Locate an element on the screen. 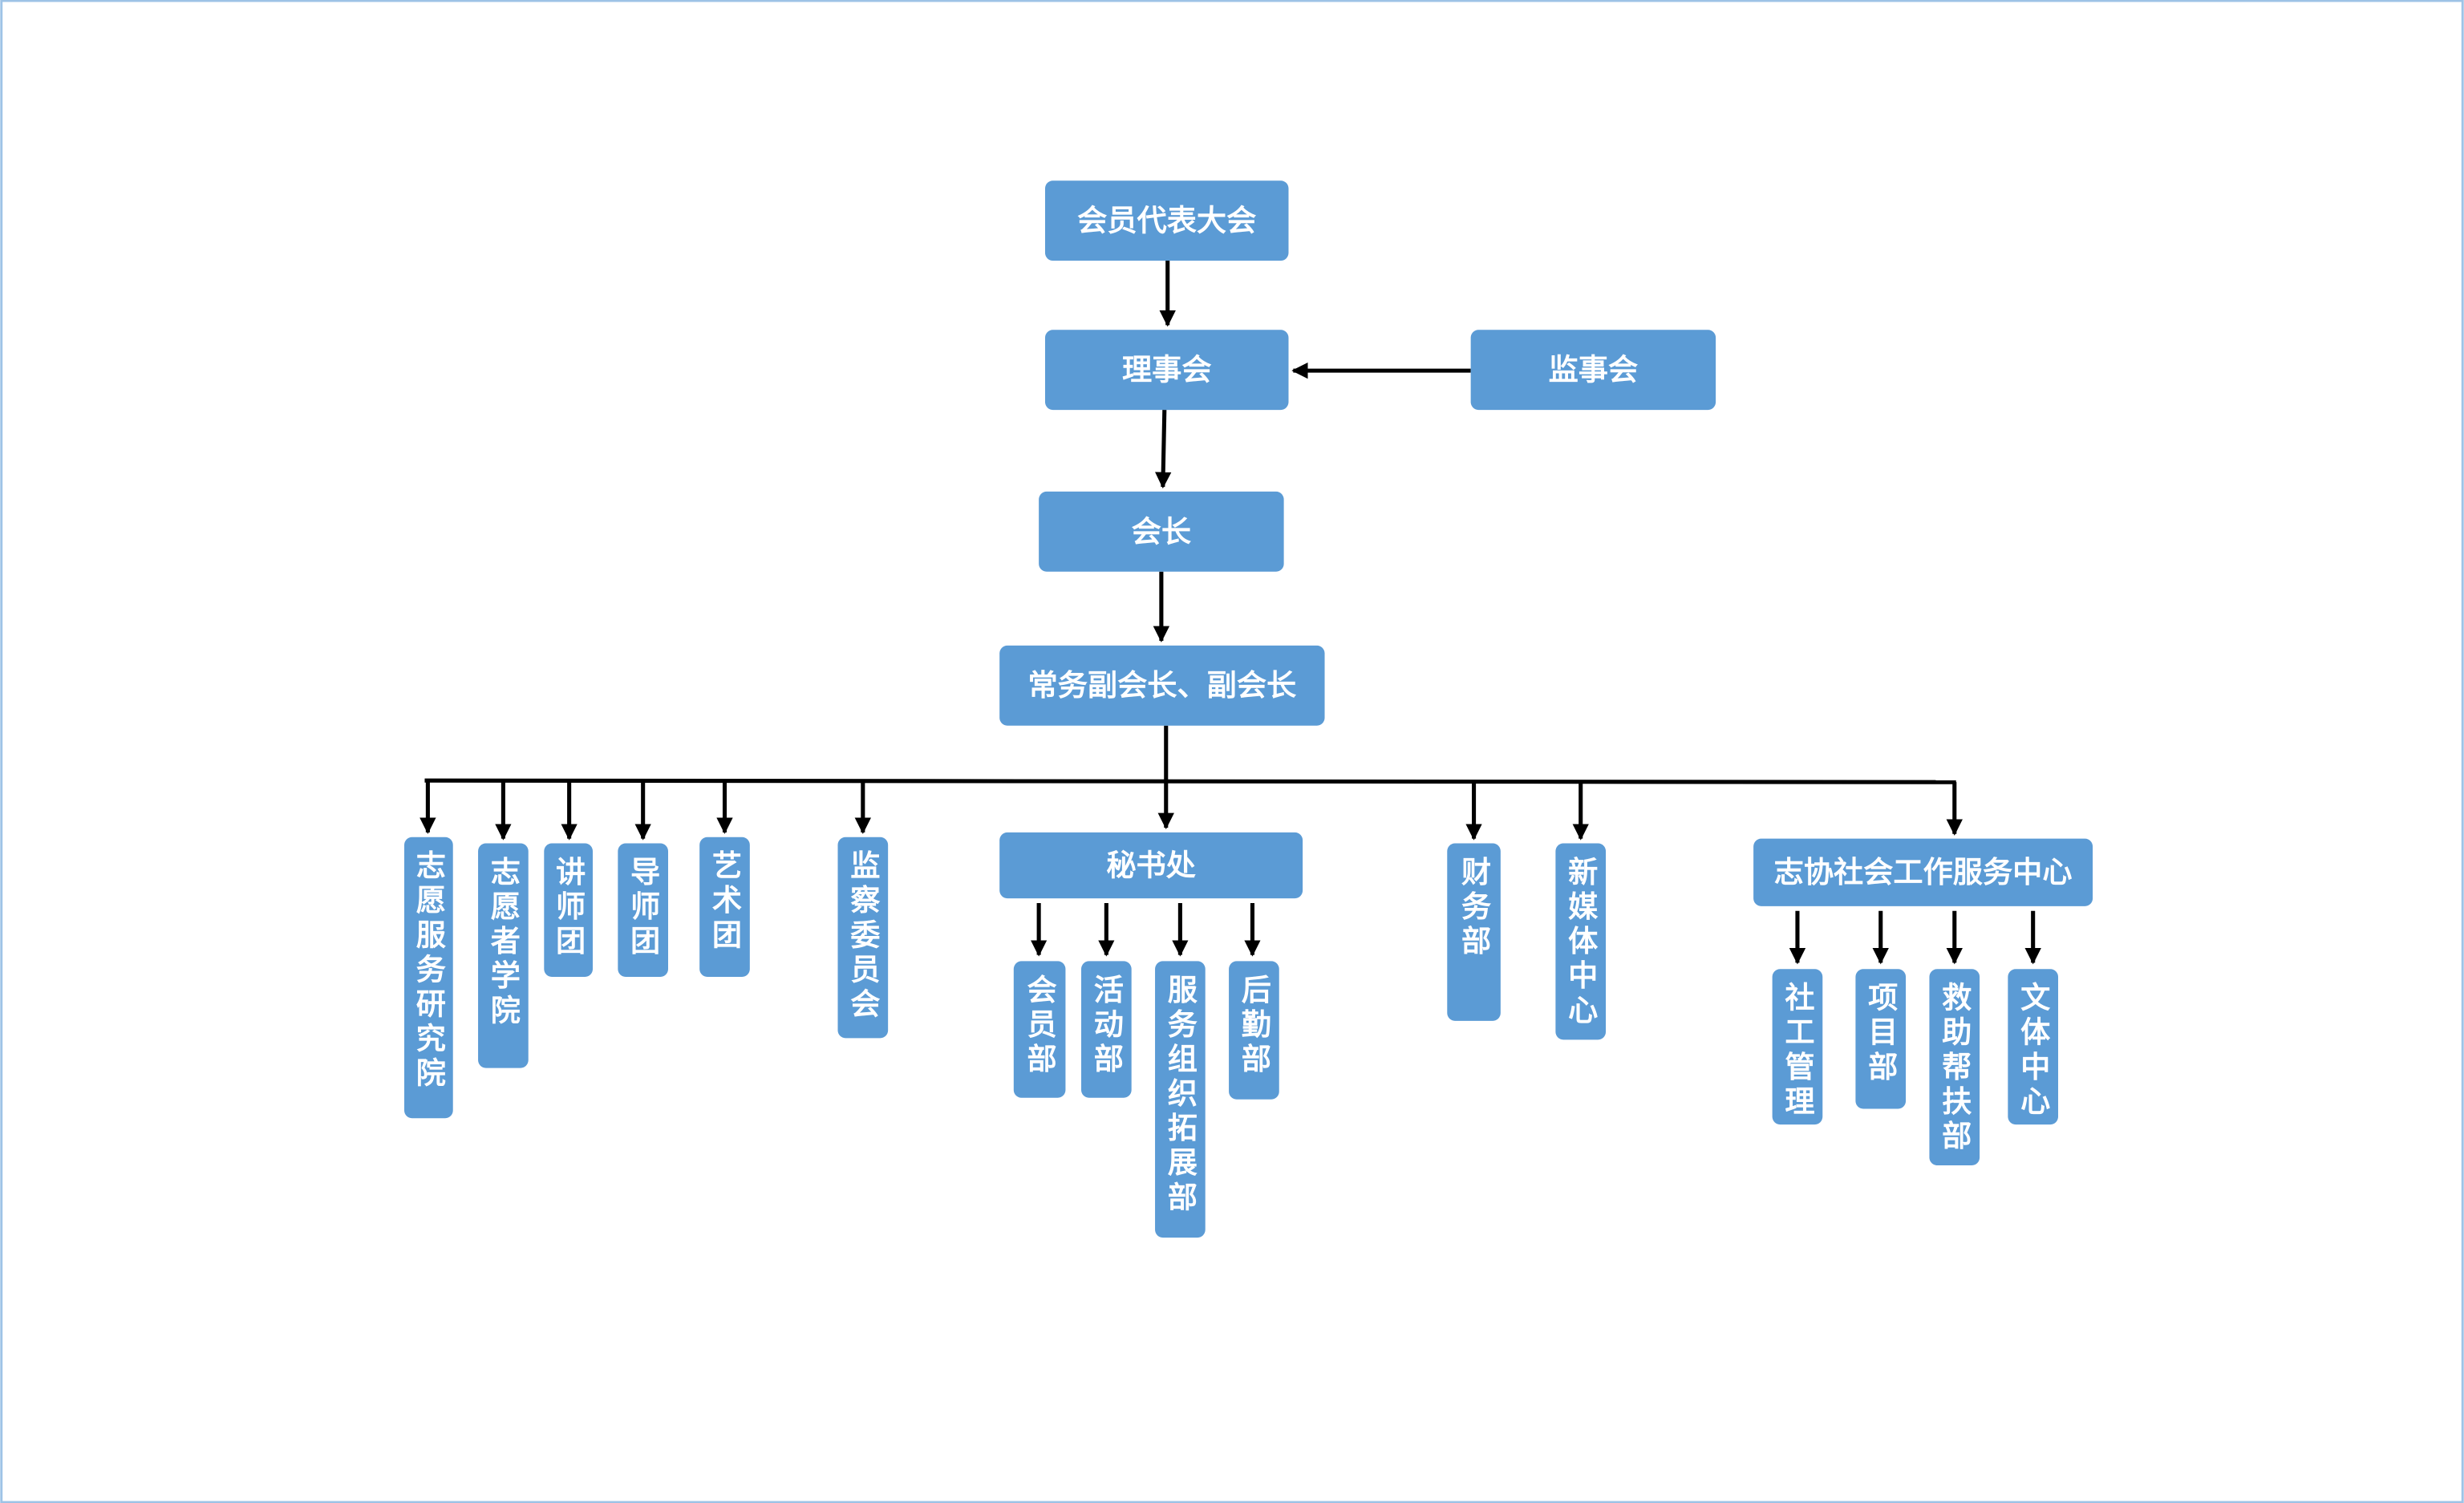  node-label: 文体中心 is located at coordinates (2033, 1051).